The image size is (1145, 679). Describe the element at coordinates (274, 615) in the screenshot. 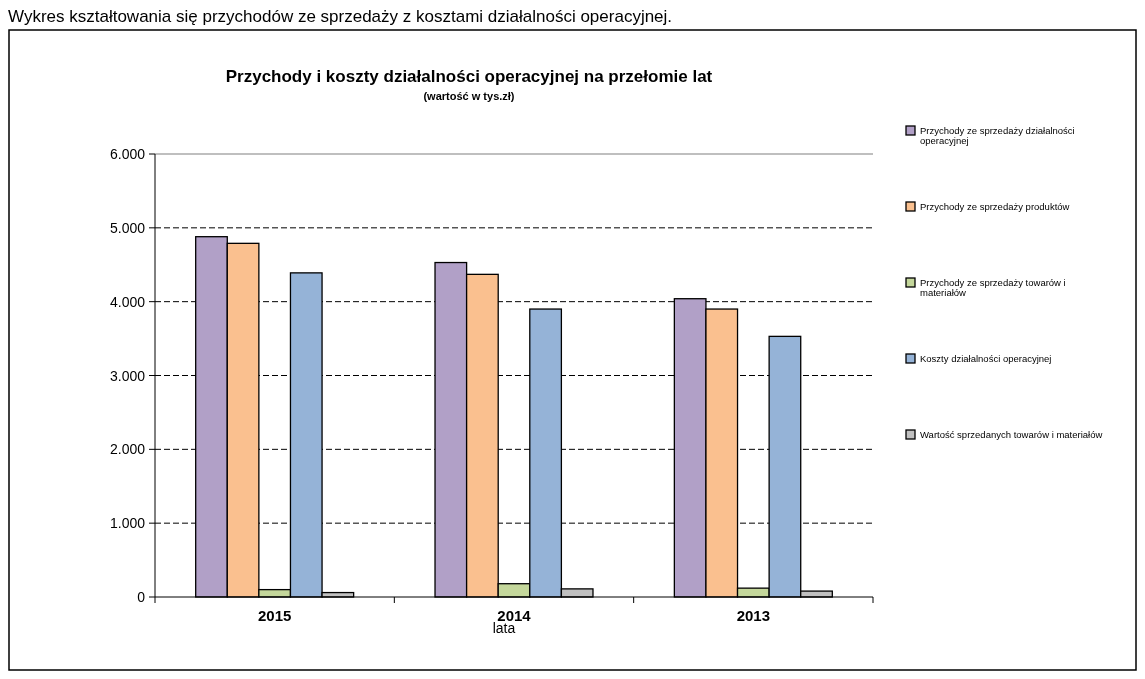

I see `x-tick-label: 2015` at that location.